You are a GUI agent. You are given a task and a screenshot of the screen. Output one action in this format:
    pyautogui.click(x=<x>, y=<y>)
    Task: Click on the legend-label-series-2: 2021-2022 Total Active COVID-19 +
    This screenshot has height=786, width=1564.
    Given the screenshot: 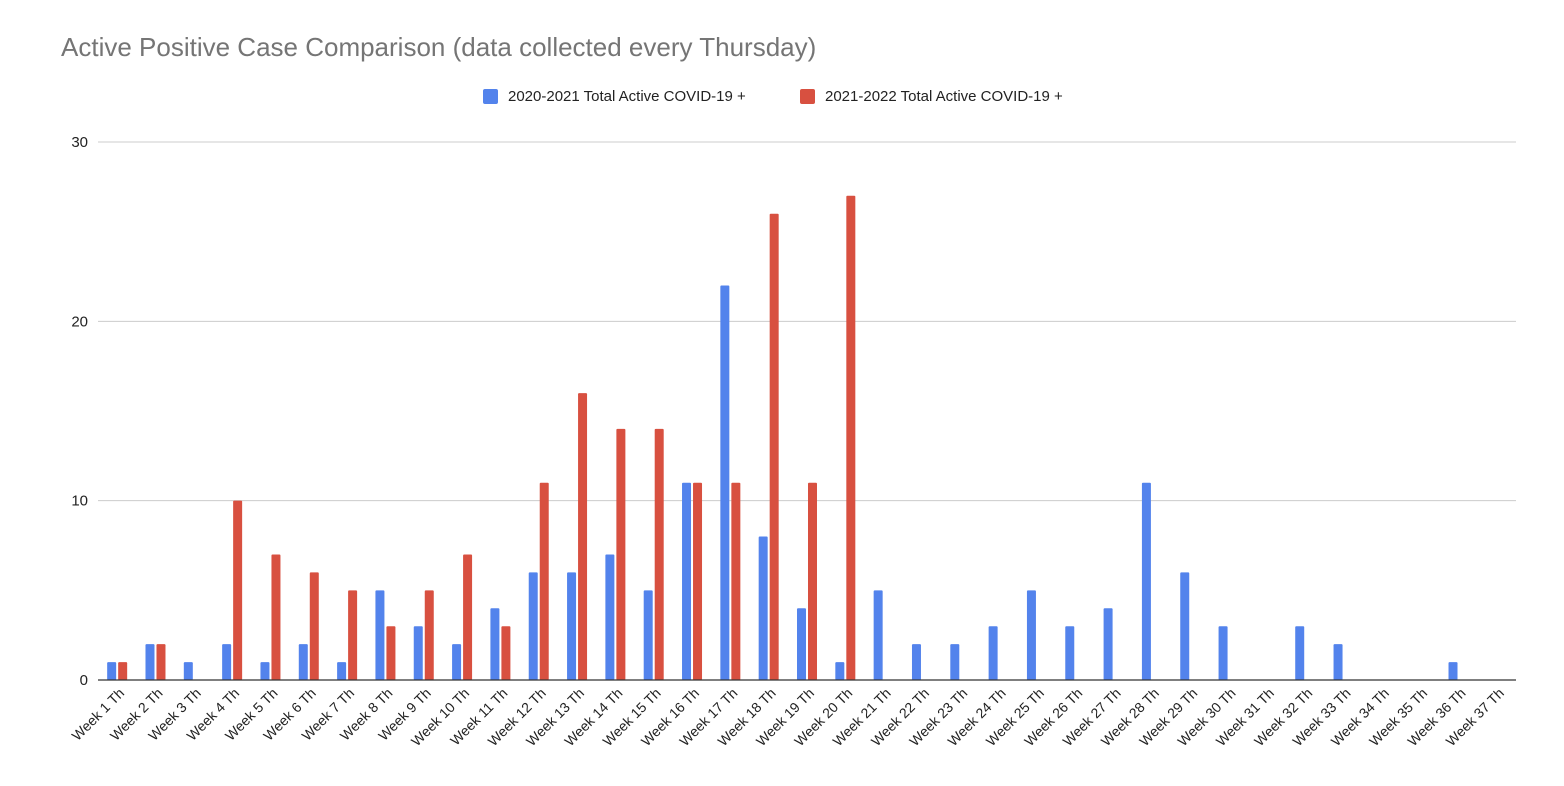 What is the action you would take?
    pyautogui.click(x=944, y=96)
    